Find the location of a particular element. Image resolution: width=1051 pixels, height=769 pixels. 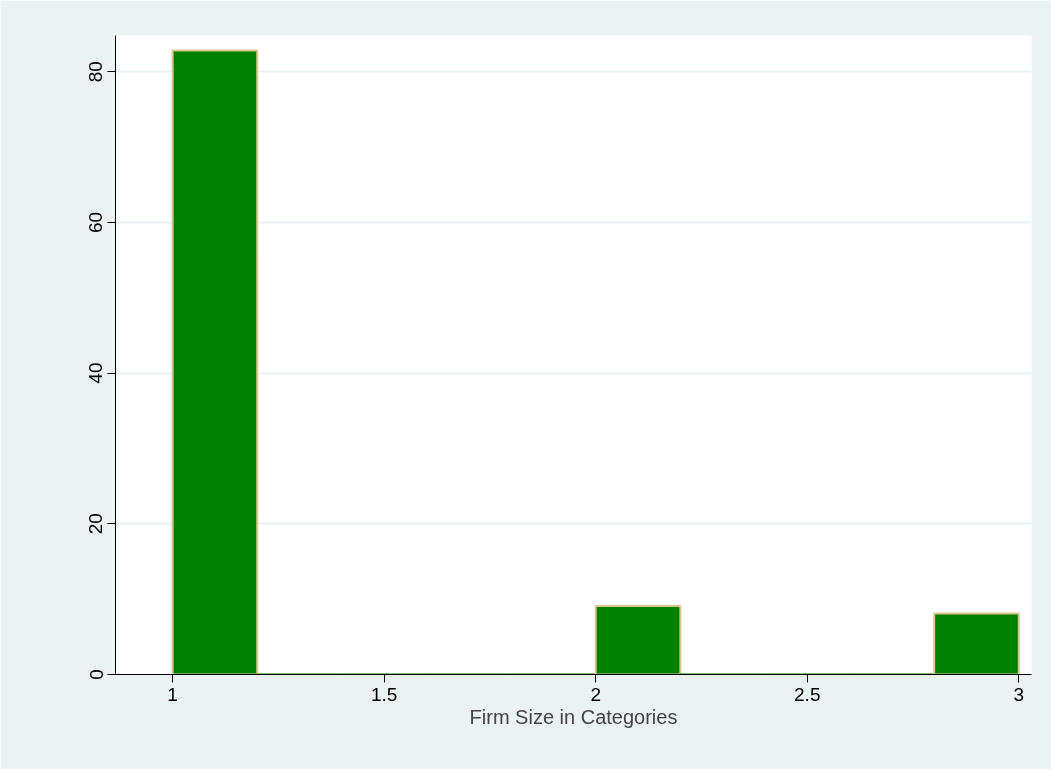

y-tick-label: 20 is located at coordinates (96, 524).